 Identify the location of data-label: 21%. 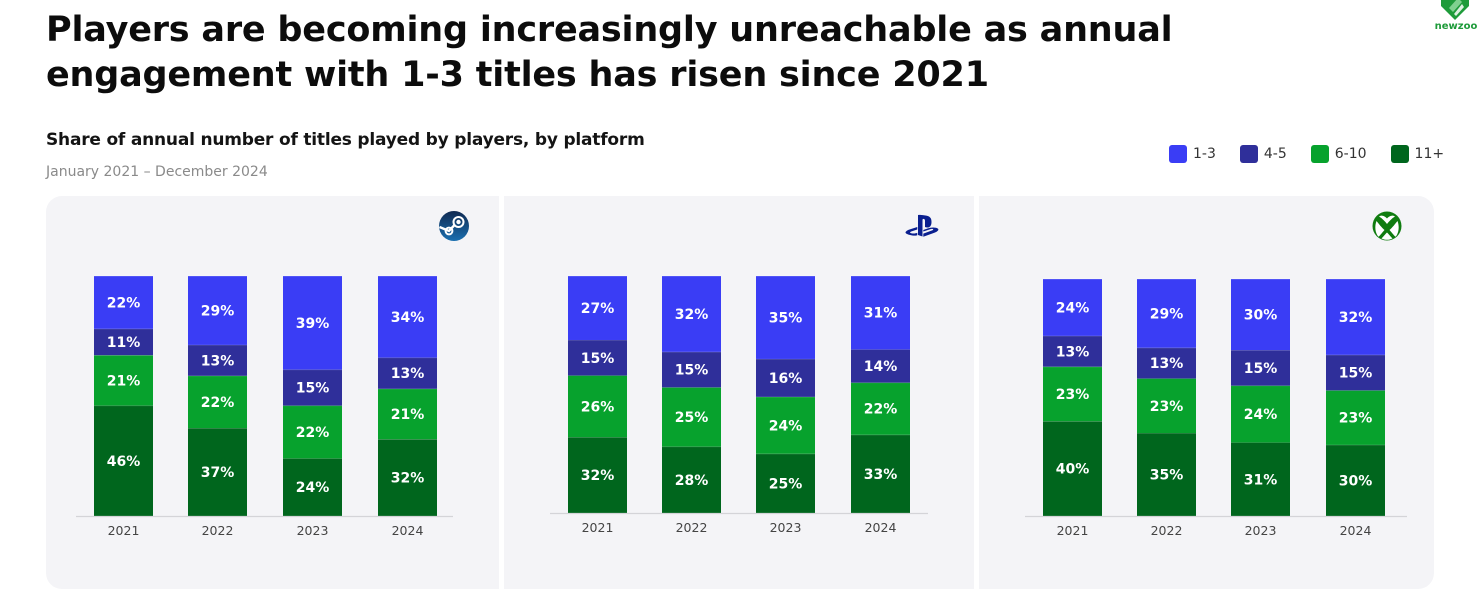
(408, 415).